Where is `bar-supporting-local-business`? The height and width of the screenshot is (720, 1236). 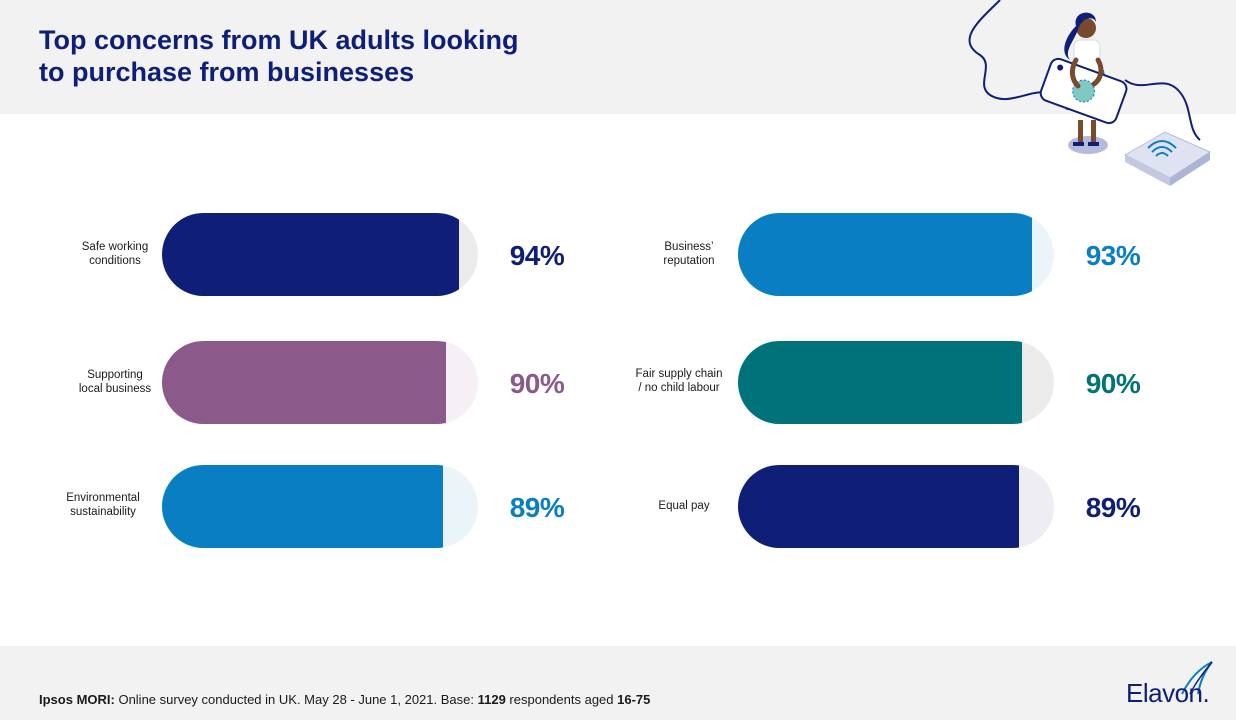 bar-supporting-local-business is located at coordinates (304, 382).